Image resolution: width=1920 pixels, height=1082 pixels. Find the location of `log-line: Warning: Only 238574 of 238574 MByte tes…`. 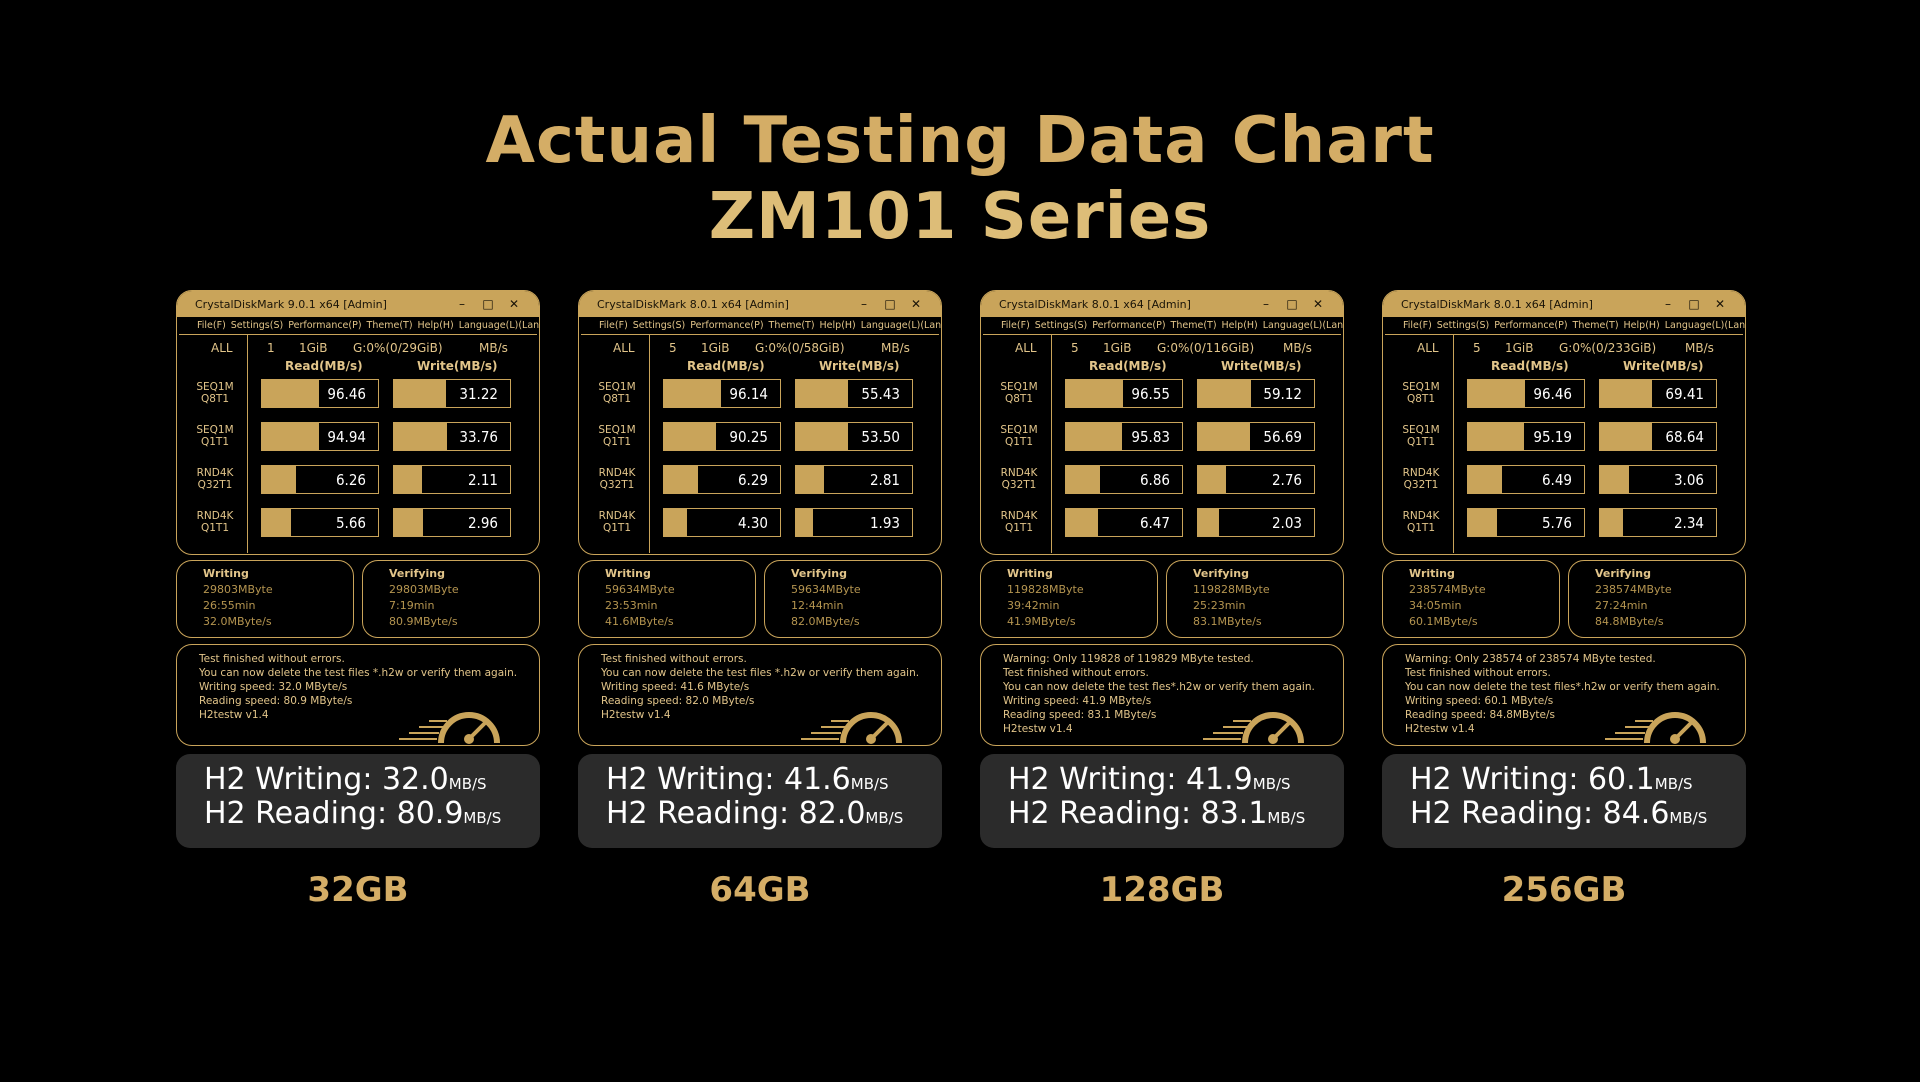

log-line: Warning: Only 238574 of 238574 MByte tes… is located at coordinates (1530, 659).